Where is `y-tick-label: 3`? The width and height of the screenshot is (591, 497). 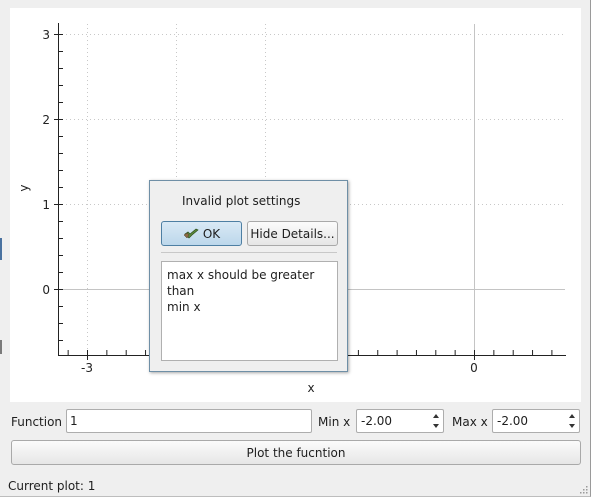 y-tick-label: 3 is located at coordinates (46, 35).